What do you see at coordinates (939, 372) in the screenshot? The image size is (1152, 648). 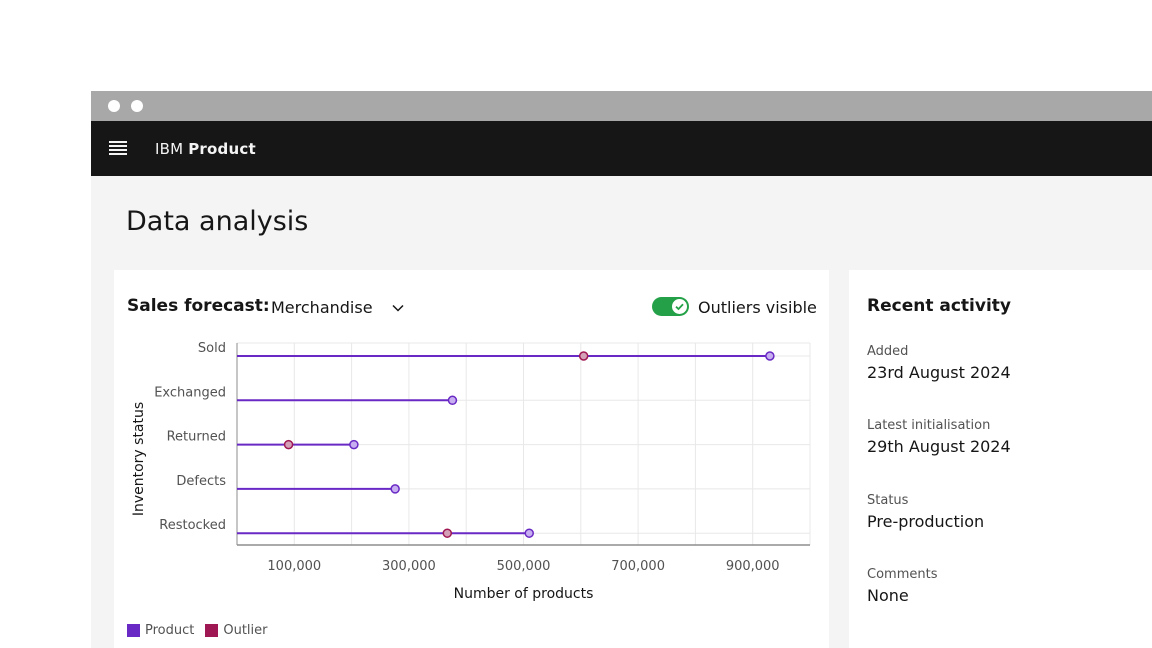 I see `field-value: 23rd August 2024` at bounding box center [939, 372].